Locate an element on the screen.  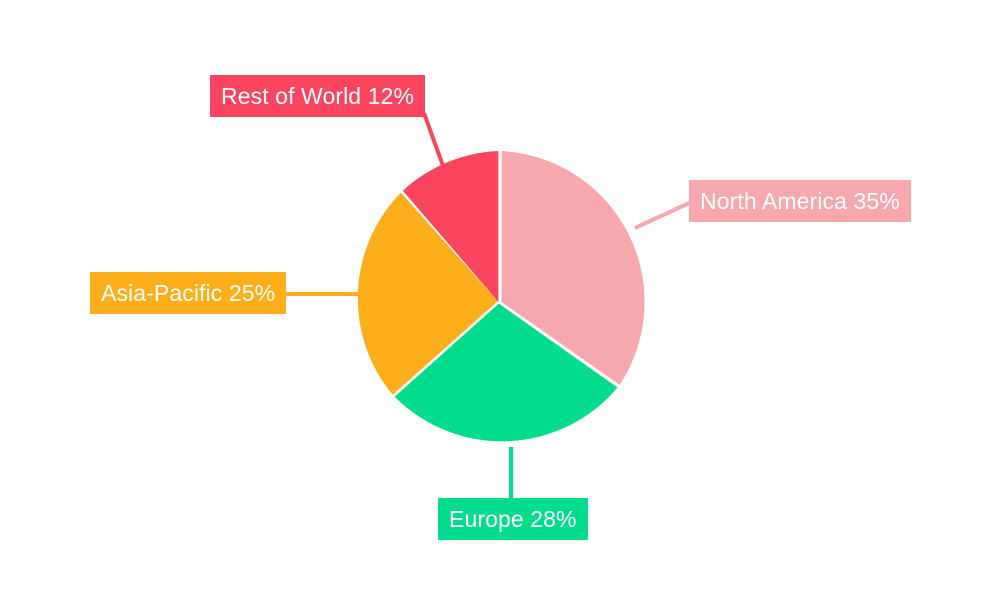
pie-label-asia-pacific-text: Asia-Pacific 25% is located at coordinates (188, 292).